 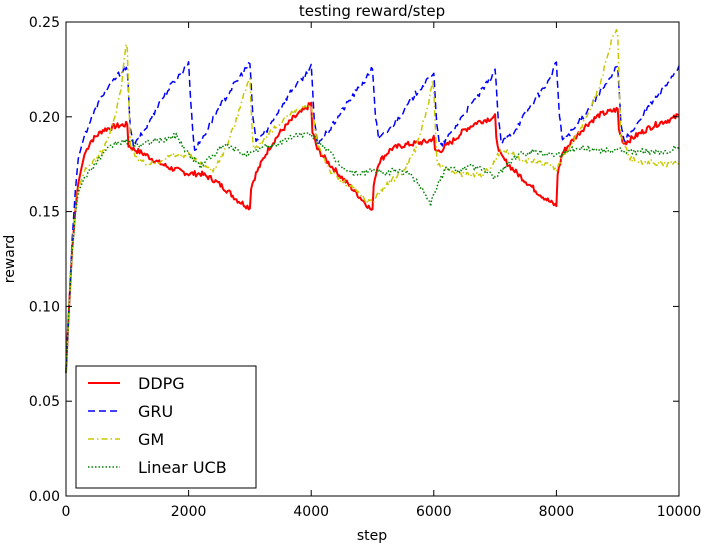 What do you see at coordinates (44, 118) in the screenshot?
I see `y-tick-label: 0.20` at bounding box center [44, 118].